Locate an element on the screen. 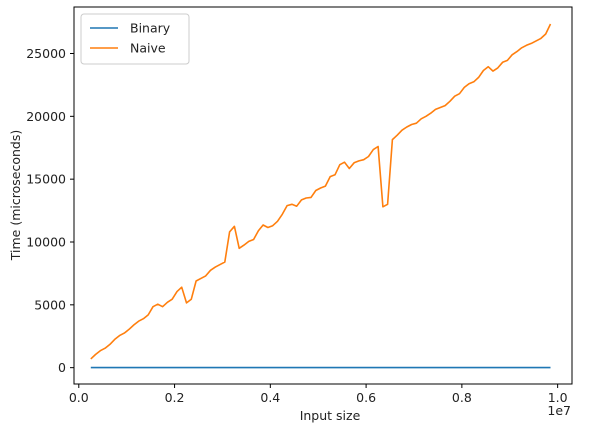 Image resolution: width=589 pixels, height=432 pixels. x-tick-label: 0.2 is located at coordinates (175, 397).